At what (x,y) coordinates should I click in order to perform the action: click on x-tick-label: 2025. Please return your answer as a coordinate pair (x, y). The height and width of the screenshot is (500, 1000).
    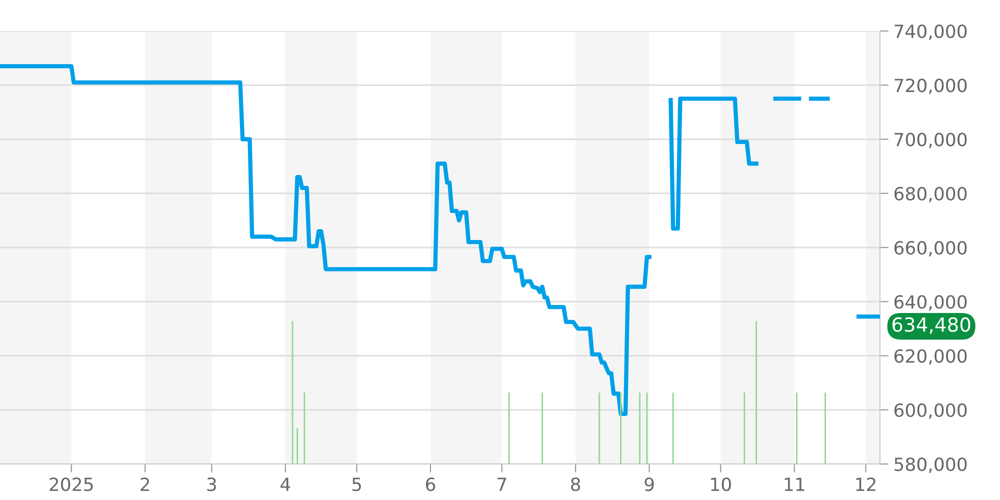
    Looking at the image, I should click on (71, 485).